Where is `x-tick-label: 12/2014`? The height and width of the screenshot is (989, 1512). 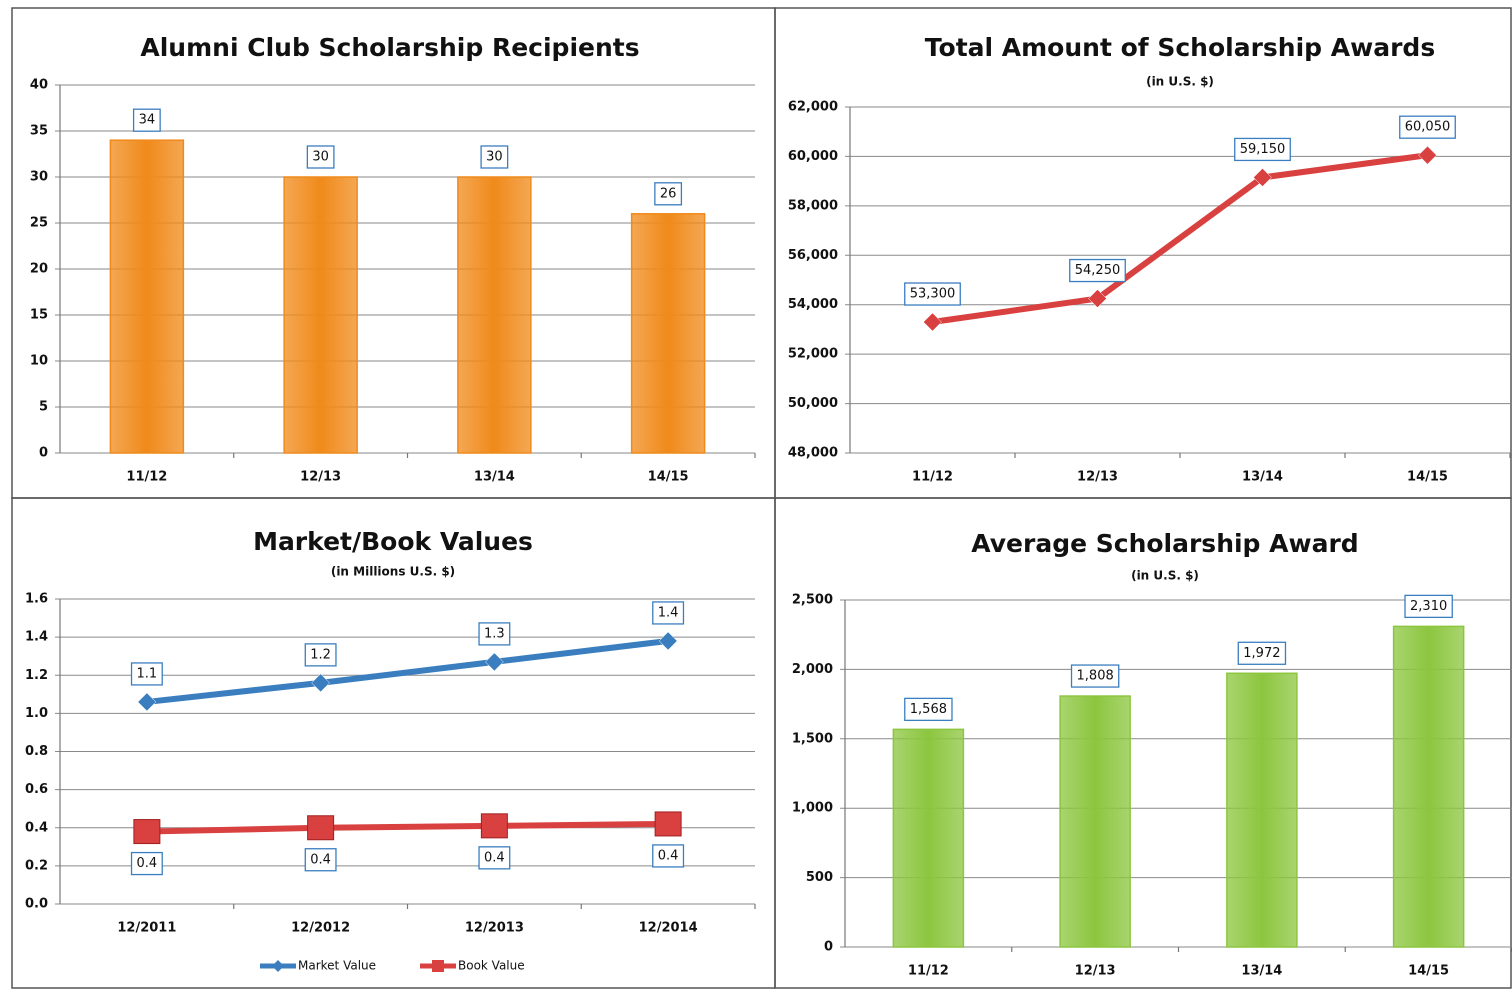
x-tick-label: 12/2014 is located at coordinates (668, 928).